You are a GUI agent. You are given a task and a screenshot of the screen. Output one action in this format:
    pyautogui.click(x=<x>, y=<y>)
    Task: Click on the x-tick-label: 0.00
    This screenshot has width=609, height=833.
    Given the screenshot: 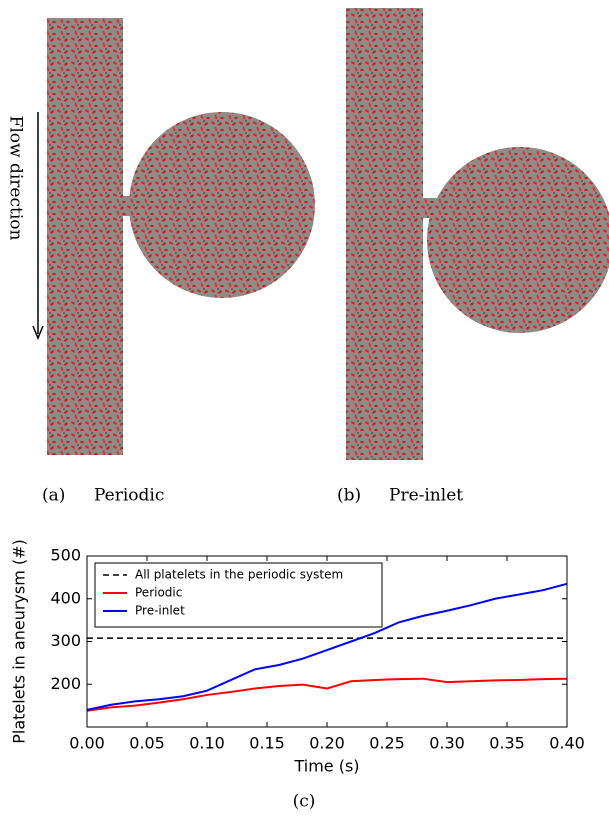 What is the action you would take?
    pyautogui.click(x=87, y=743)
    